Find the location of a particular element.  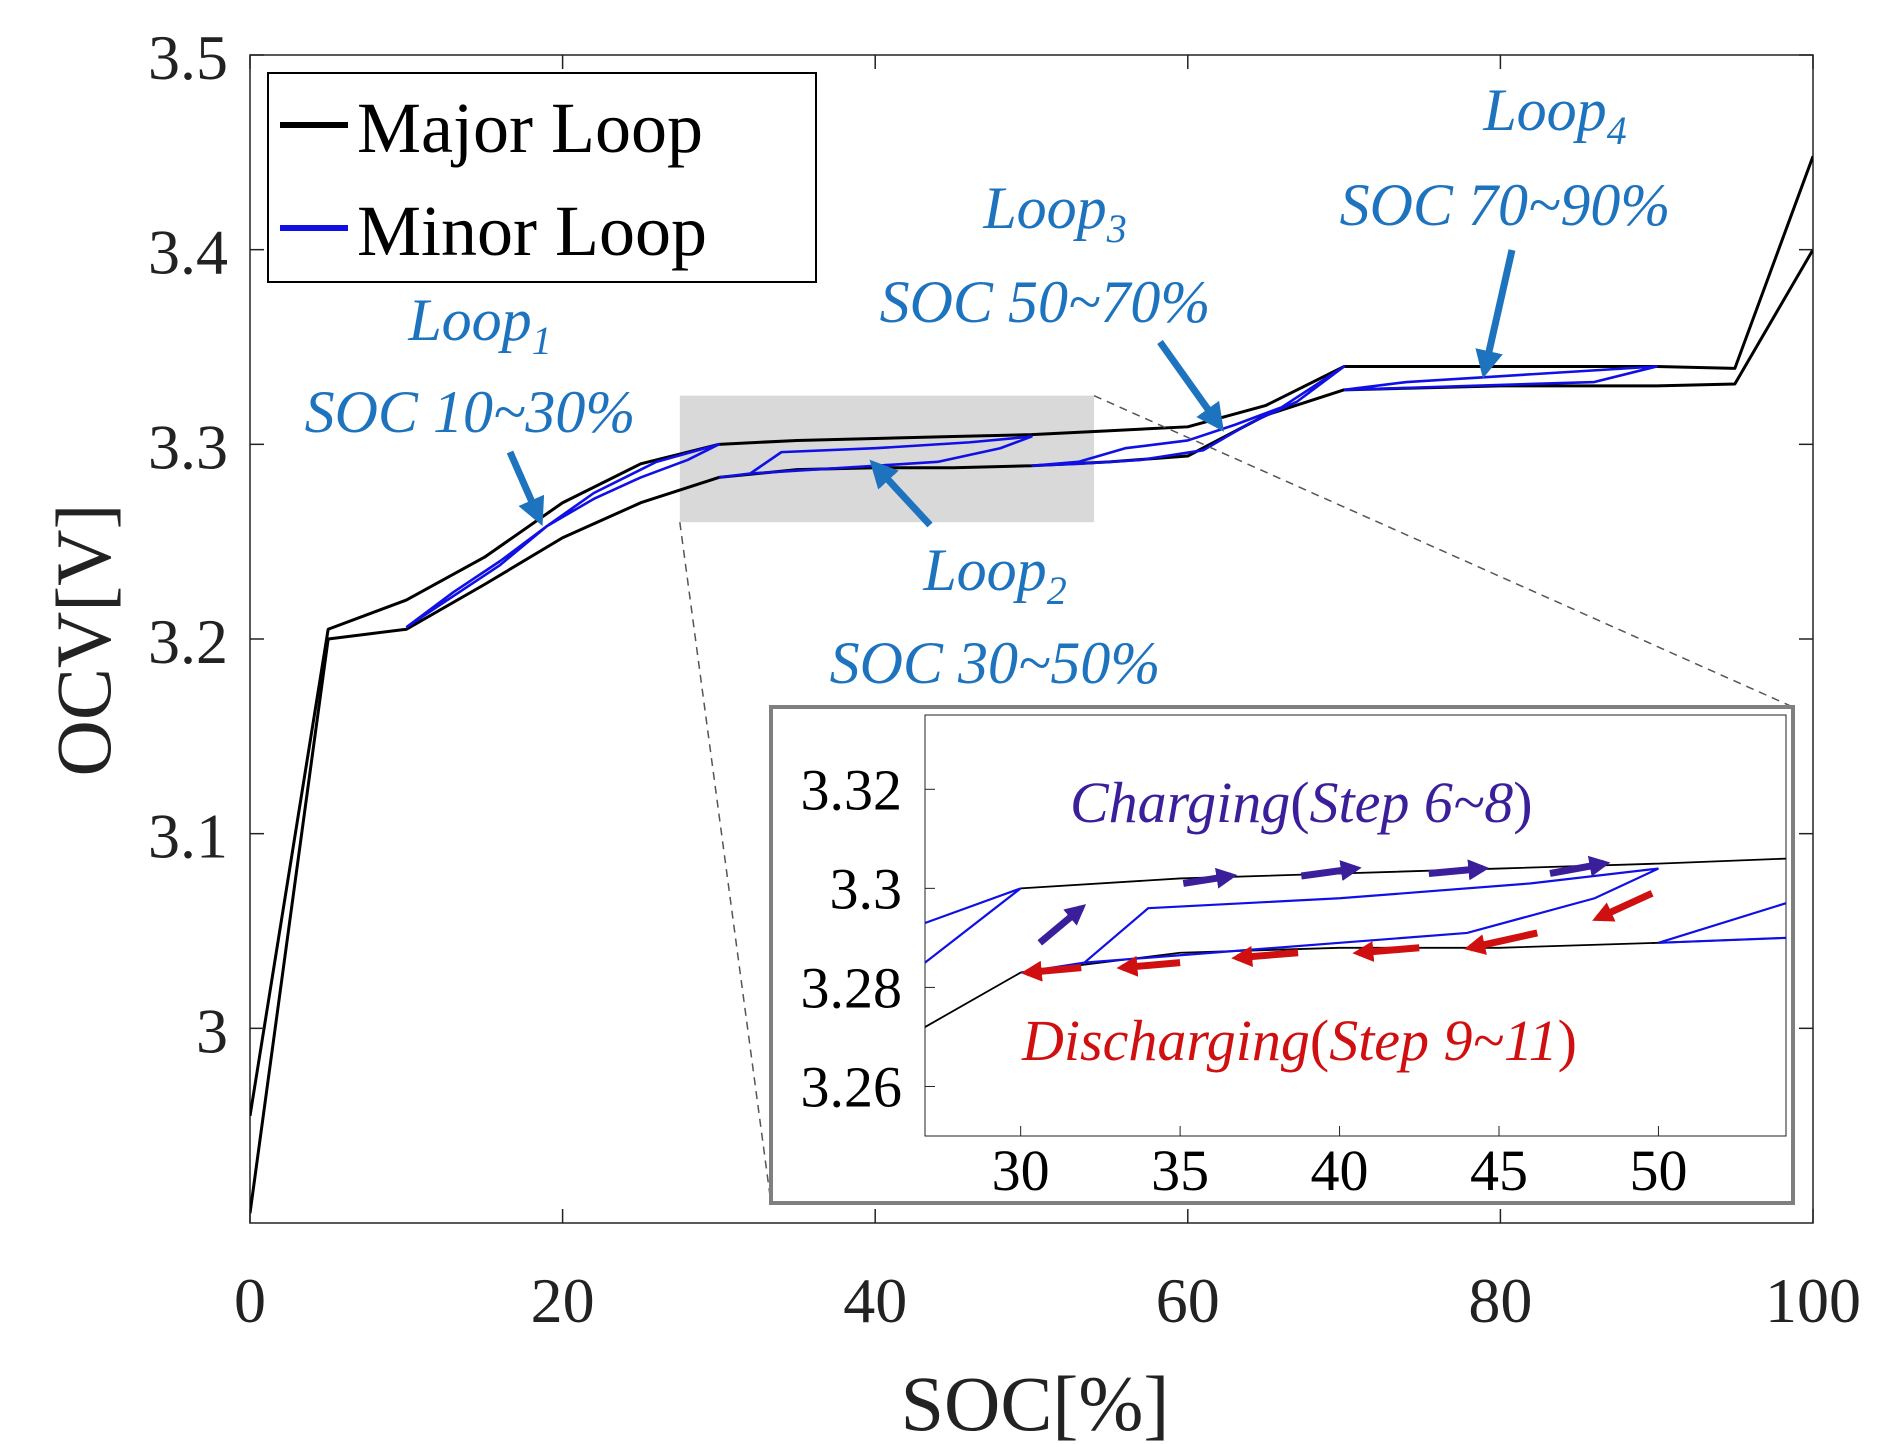

legend-label-minor: Minor Loop is located at coordinates (532, 231).